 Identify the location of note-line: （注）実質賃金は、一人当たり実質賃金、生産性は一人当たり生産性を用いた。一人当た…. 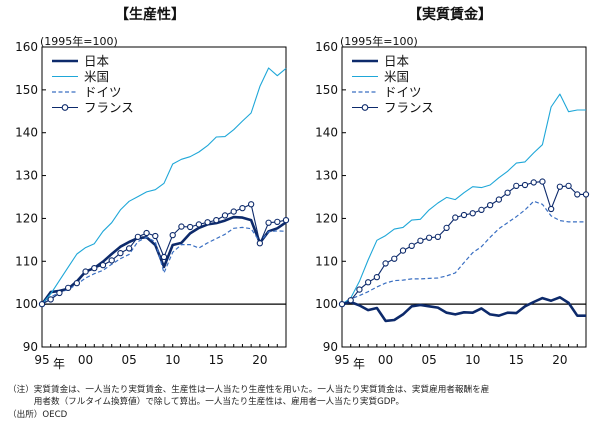
(249, 390).